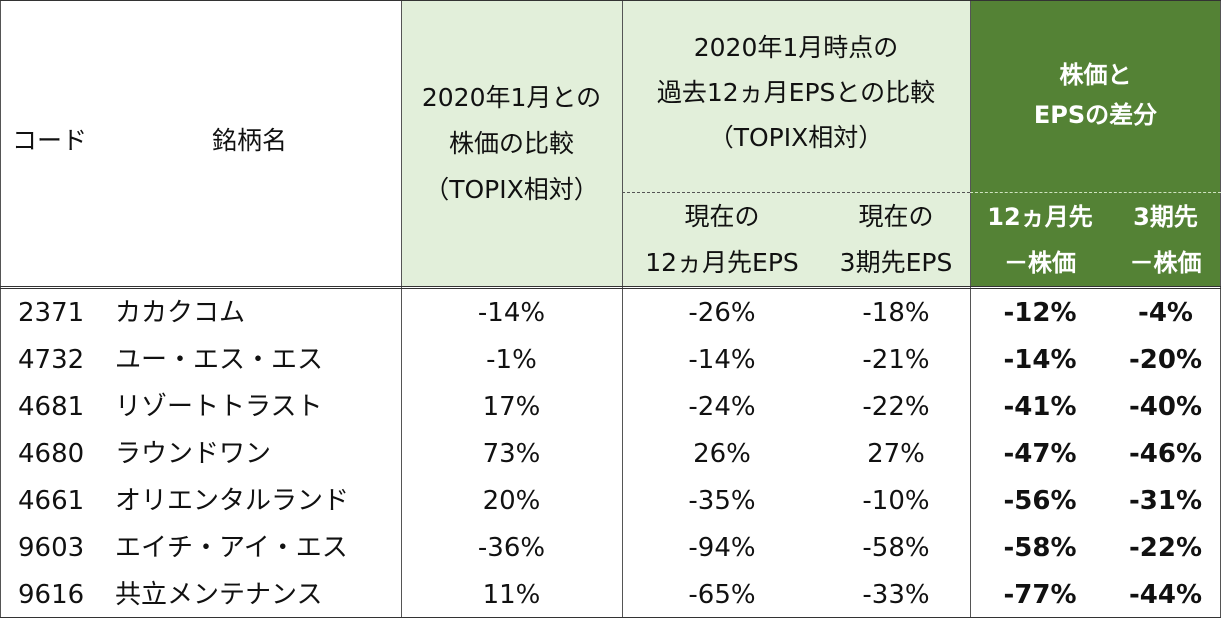  Describe the element at coordinates (1165, 454) in the screenshot. I see `cell-diff-3y: -46%` at that location.